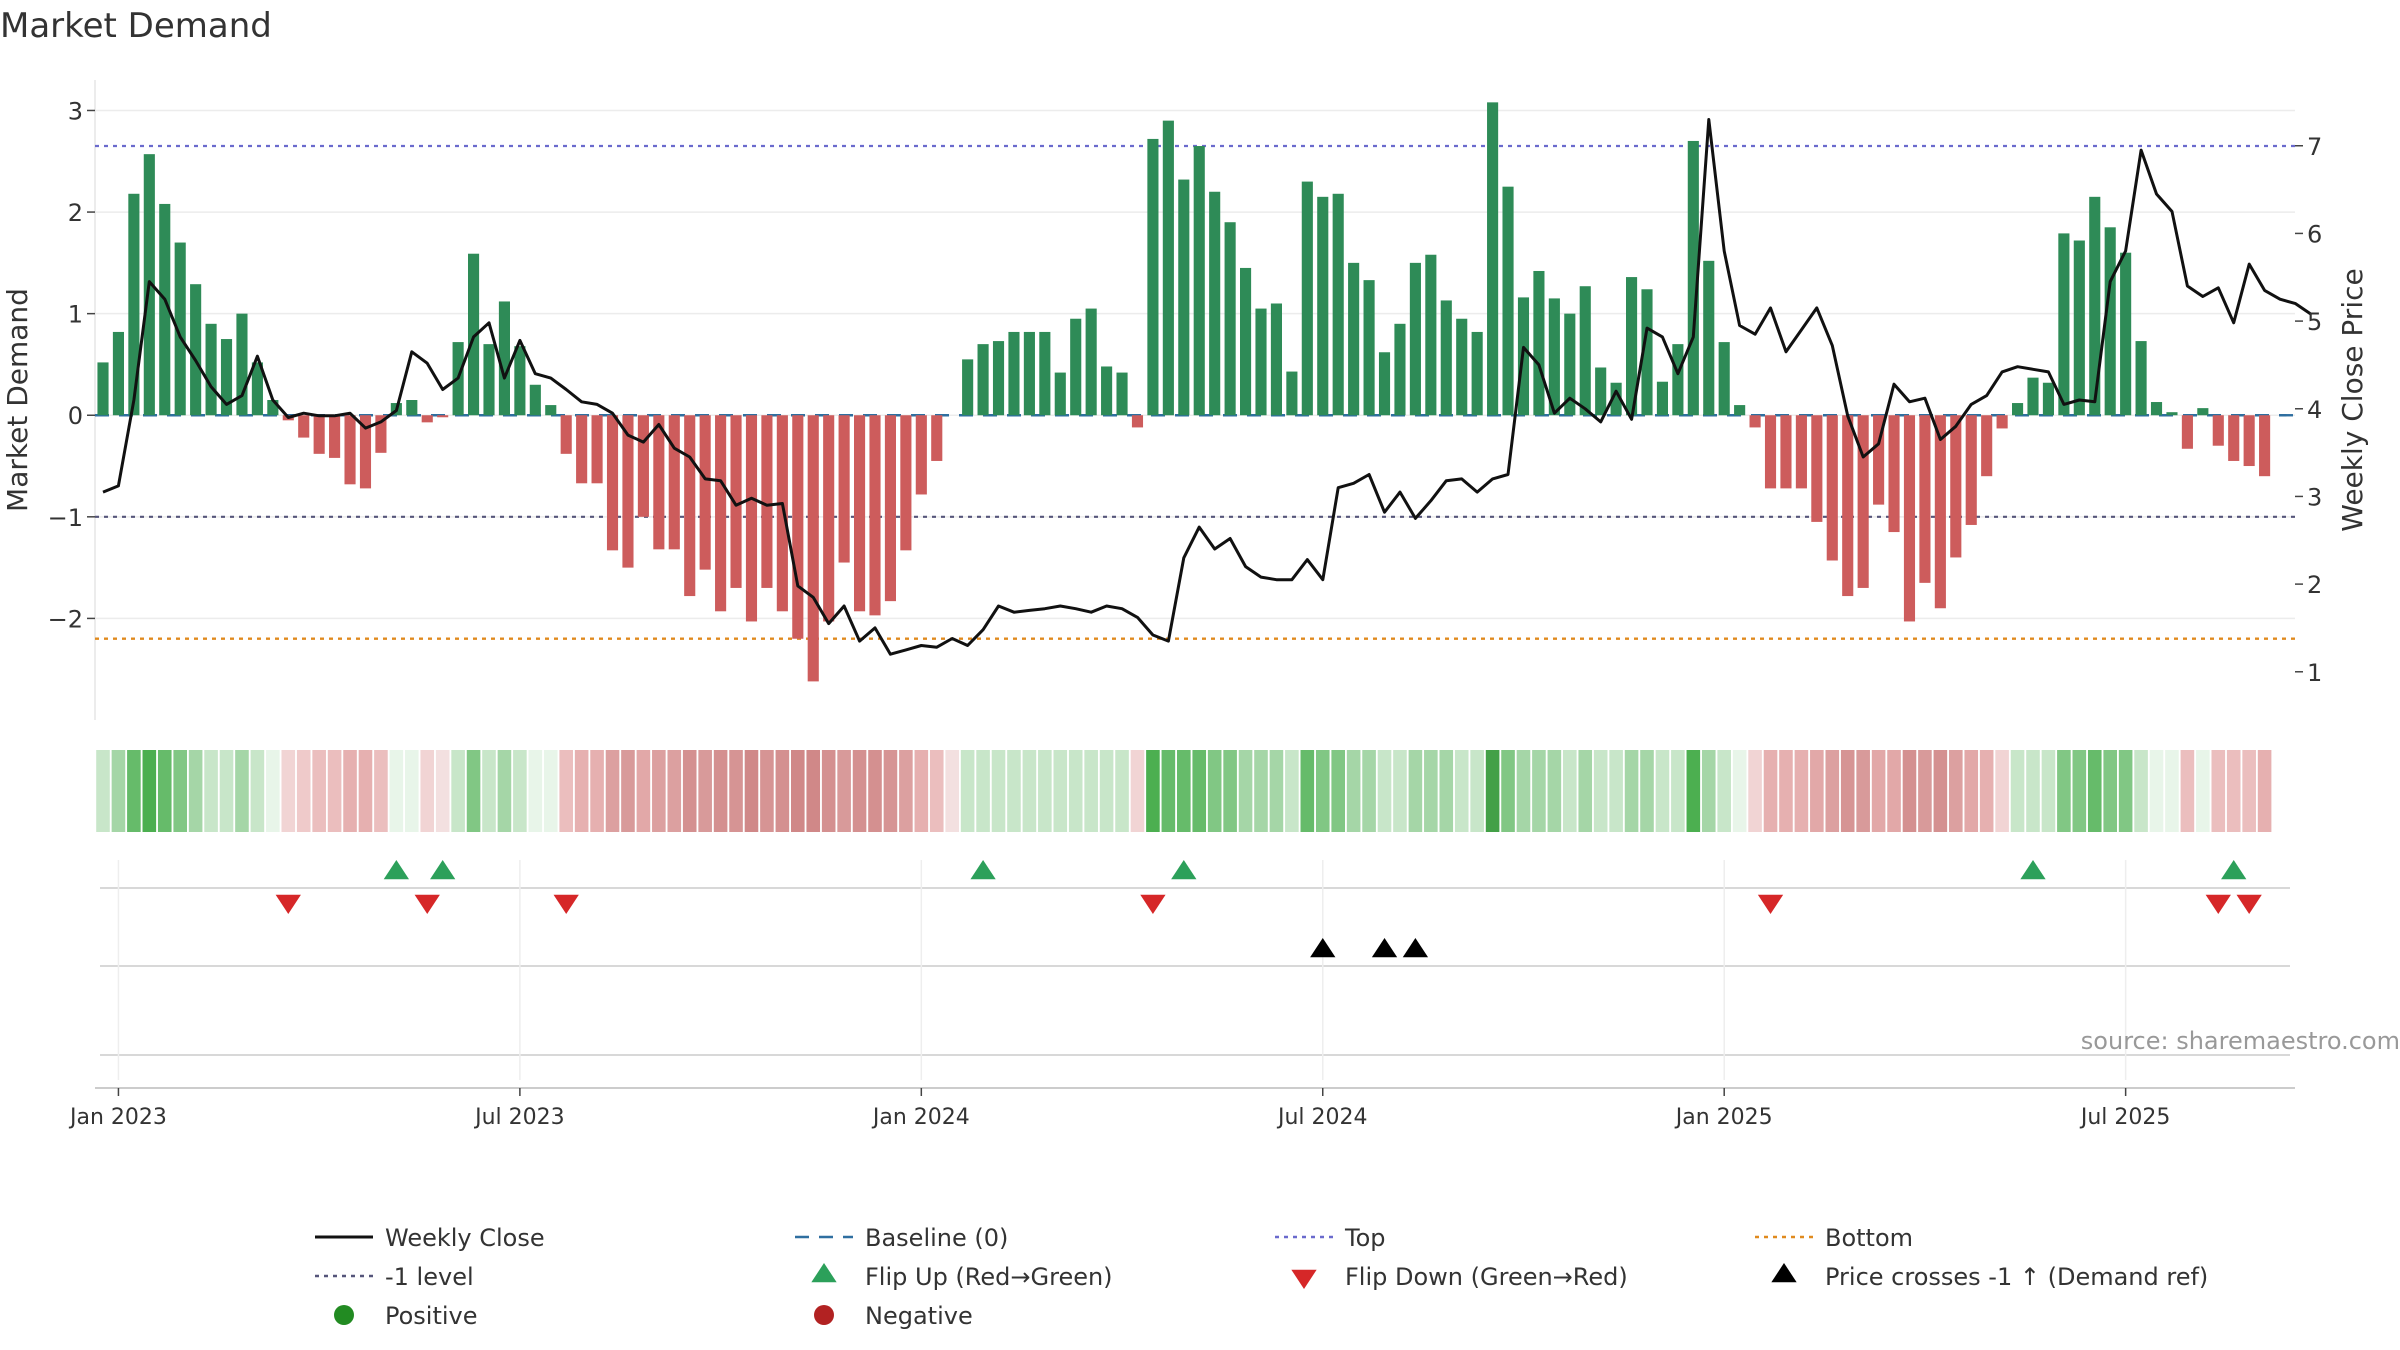 This screenshot has width=2400, height=1350. Describe the element at coordinates (1486, 1277) in the screenshot. I see `legend-label: Flip Down (Green→Red)` at that location.